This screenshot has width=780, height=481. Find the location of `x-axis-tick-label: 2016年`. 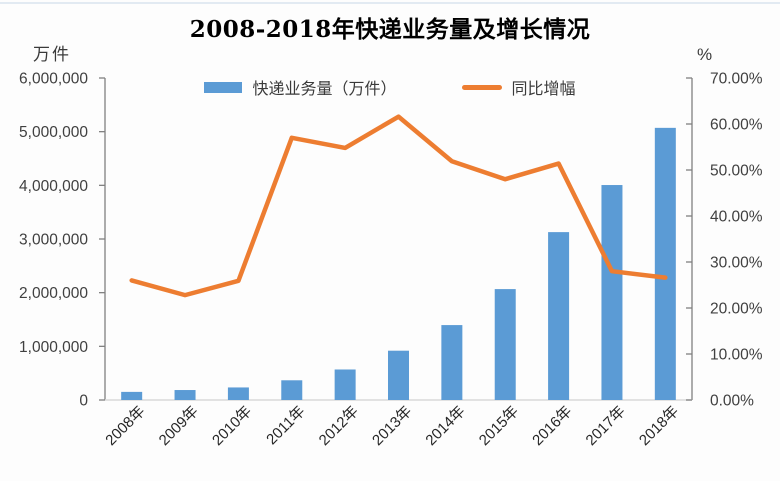

x-axis-tick-label: 2016年 is located at coordinates (552, 426).